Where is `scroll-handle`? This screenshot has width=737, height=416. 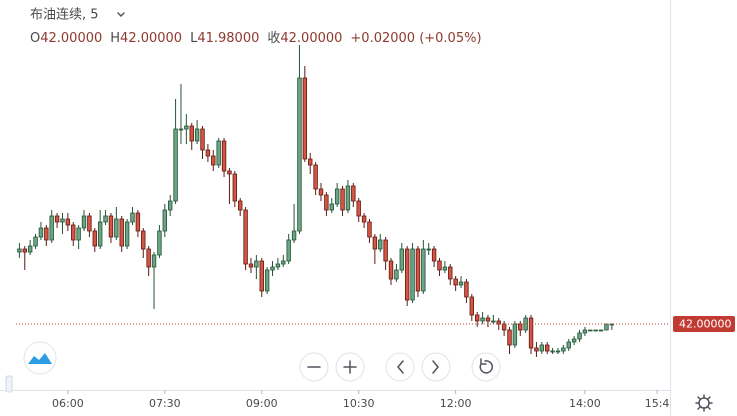
scroll-handle is located at coordinates (9, 384).